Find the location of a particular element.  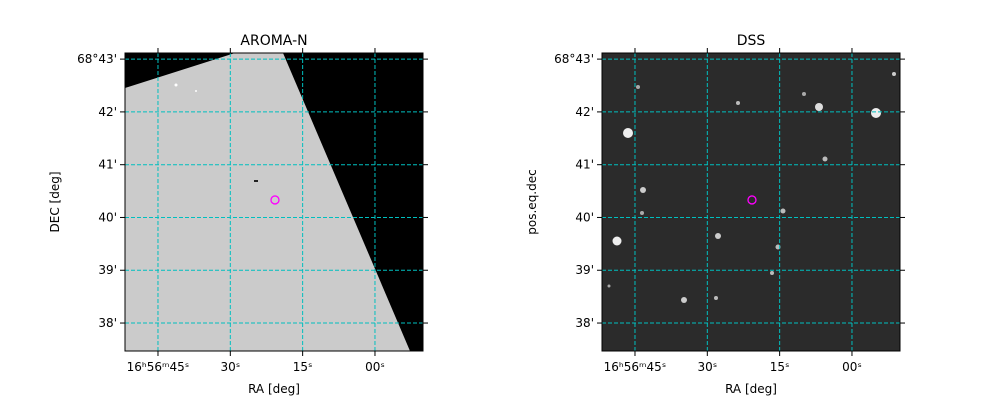

chart-title: AROMA-N is located at coordinates (273, 41).